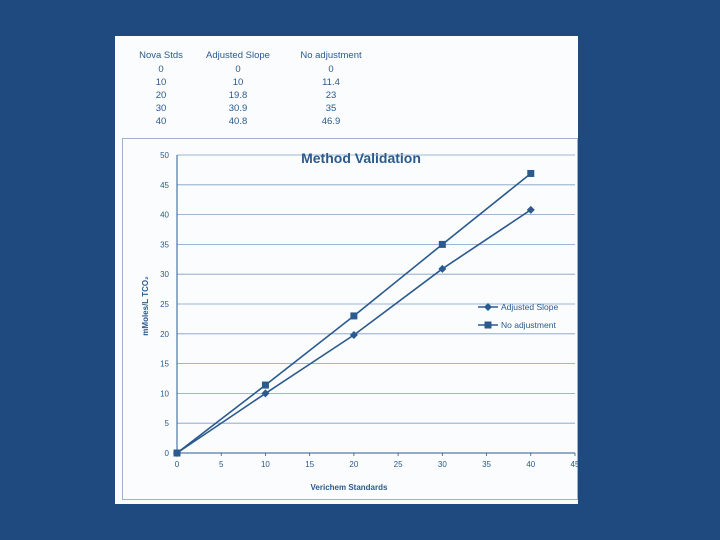 This screenshot has width=720, height=540. What do you see at coordinates (254, 96) in the screenshot?
I see `table-row: 20 19.8 23` at bounding box center [254, 96].